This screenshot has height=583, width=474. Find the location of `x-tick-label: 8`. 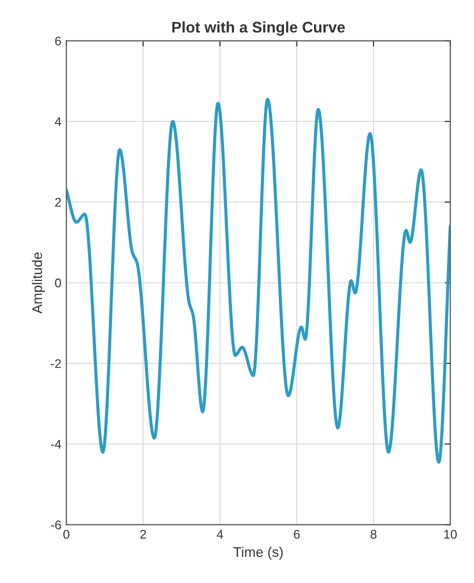

x-tick-label: 8 is located at coordinates (373, 534).